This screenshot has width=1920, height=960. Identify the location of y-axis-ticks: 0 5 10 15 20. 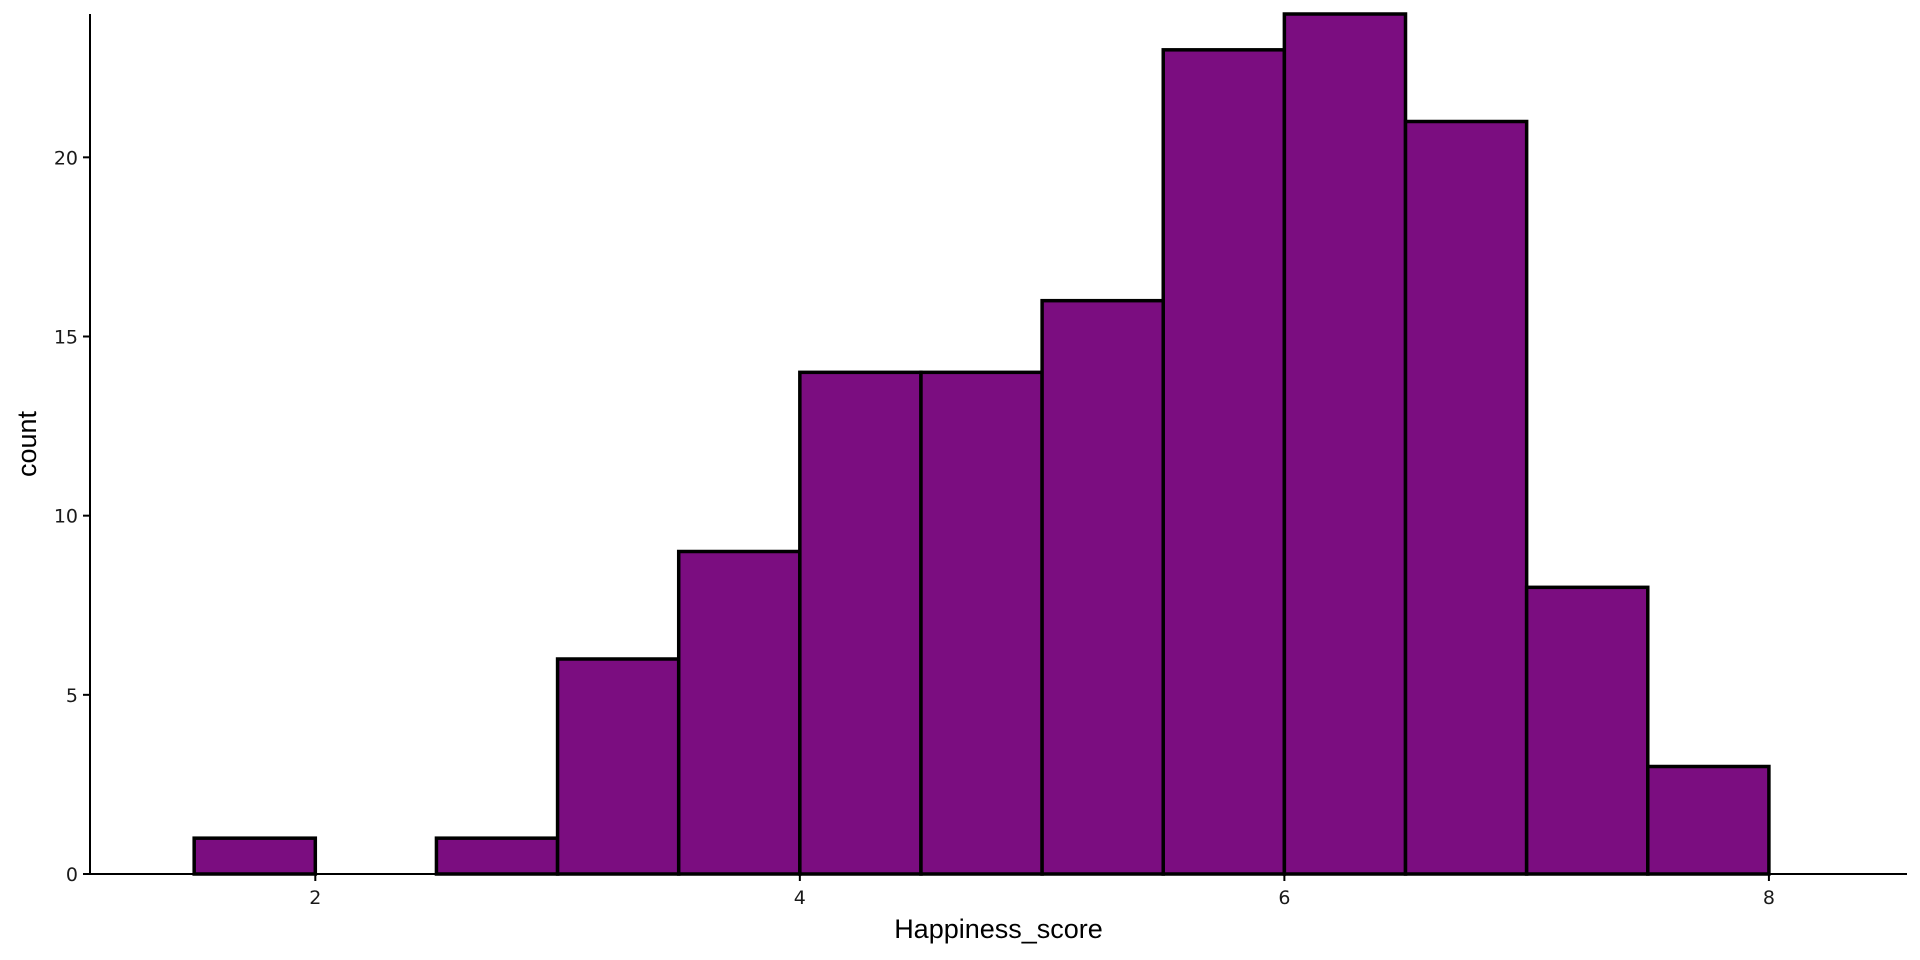
(72, 516).